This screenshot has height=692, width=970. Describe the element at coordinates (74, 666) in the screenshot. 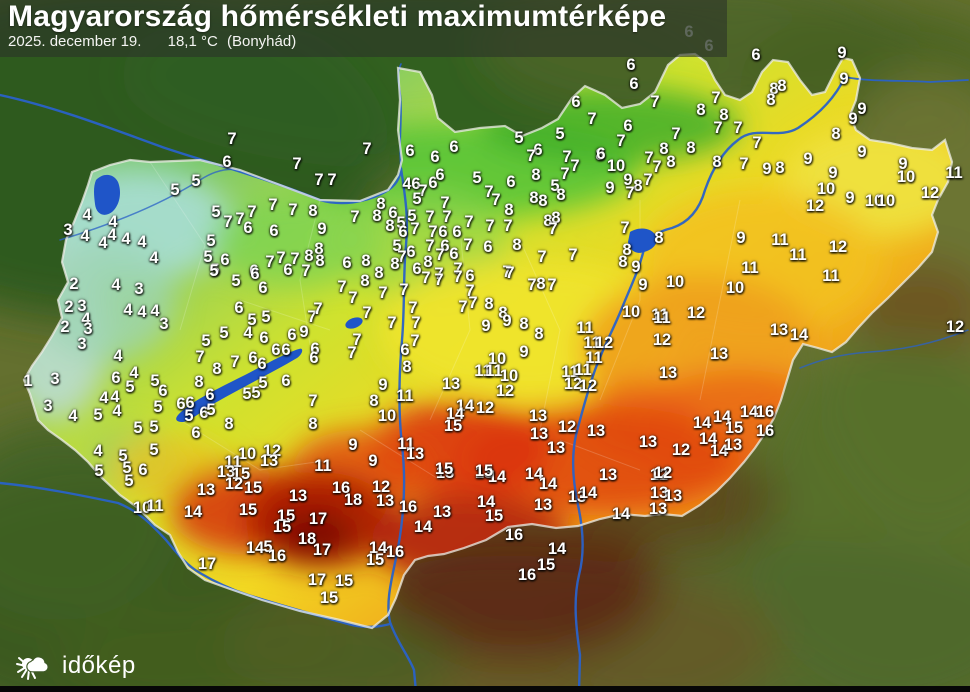

I see `idokep-logo: időkép` at that location.